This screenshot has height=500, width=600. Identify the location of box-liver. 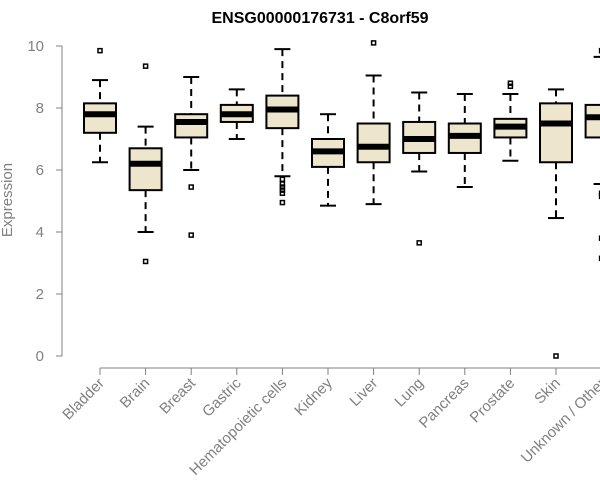
(373, 123).